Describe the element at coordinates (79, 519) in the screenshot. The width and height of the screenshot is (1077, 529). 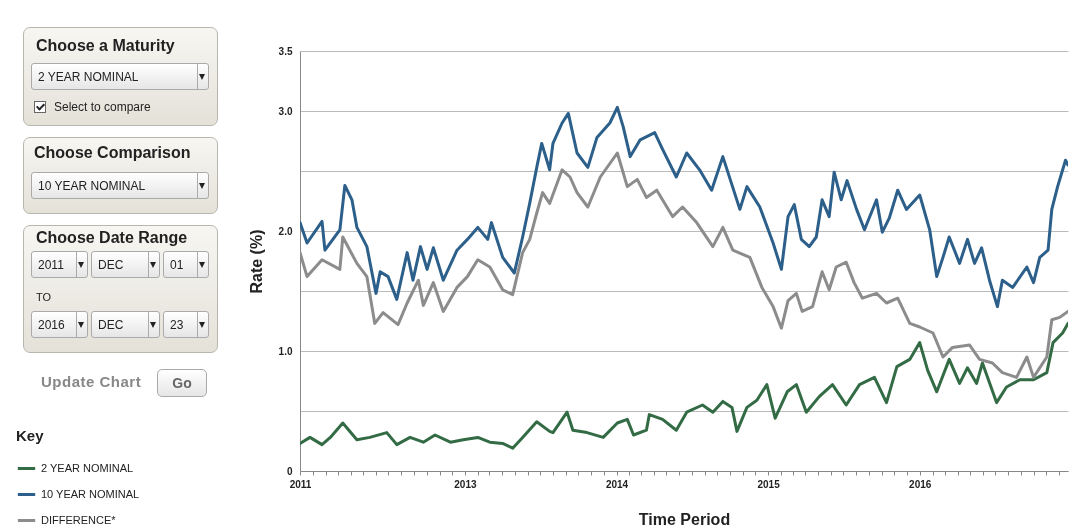
I see `legend-label: DIFFERENCE*` at that location.